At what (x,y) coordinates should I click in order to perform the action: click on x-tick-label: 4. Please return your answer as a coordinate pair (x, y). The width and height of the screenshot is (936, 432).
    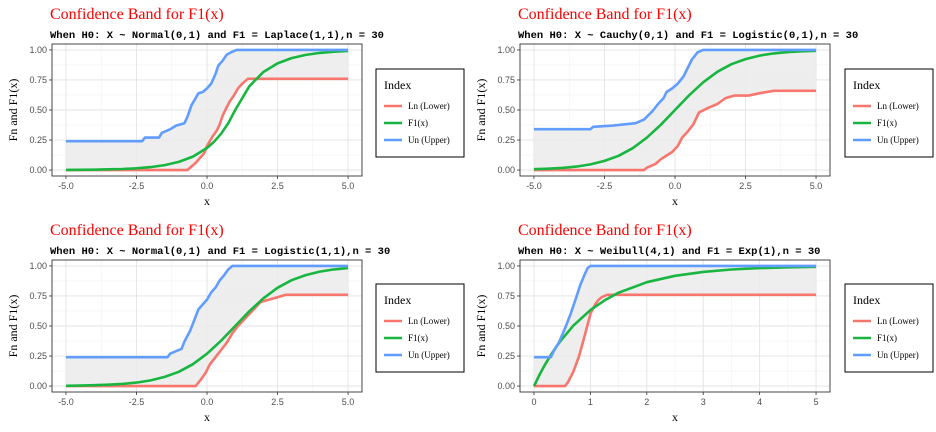
    Looking at the image, I should click on (759, 402).